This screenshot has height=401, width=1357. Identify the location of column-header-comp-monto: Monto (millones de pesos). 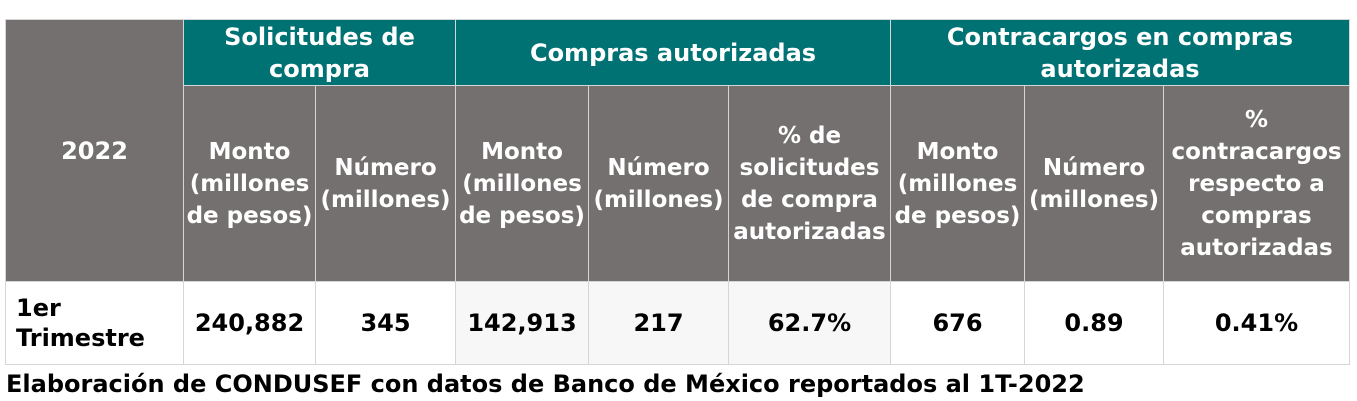
(522, 183).